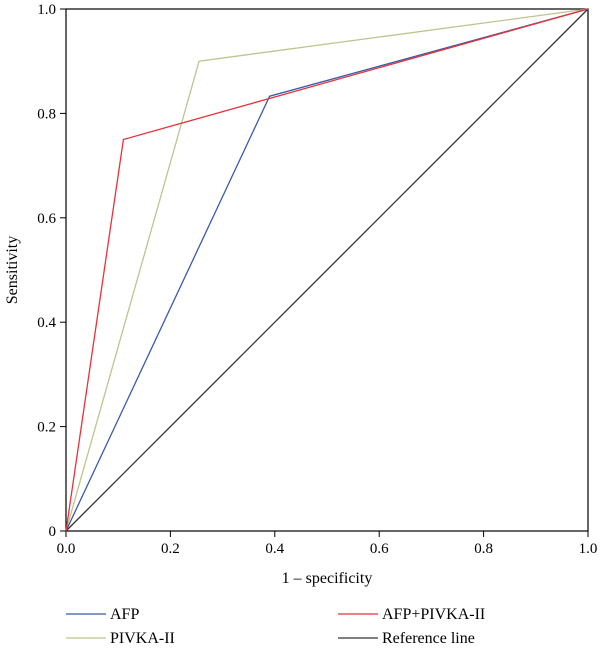 This screenshot has width=600, height=657. What do you see at coordinates (588, 549) in the screenshot?
I see `x-tick-label: 1.0` at bounding box center [588, 549].